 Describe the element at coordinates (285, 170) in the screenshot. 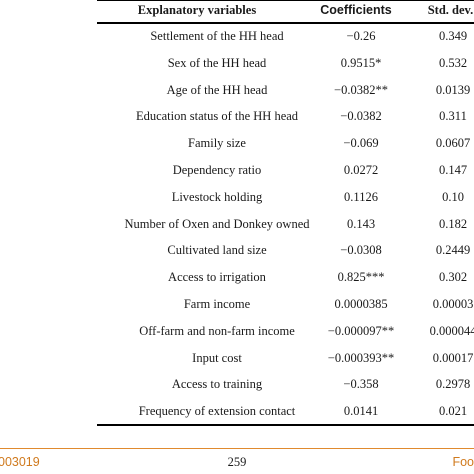

I see `table-row: Dependency ratio 0.0272 0.147` at that location.